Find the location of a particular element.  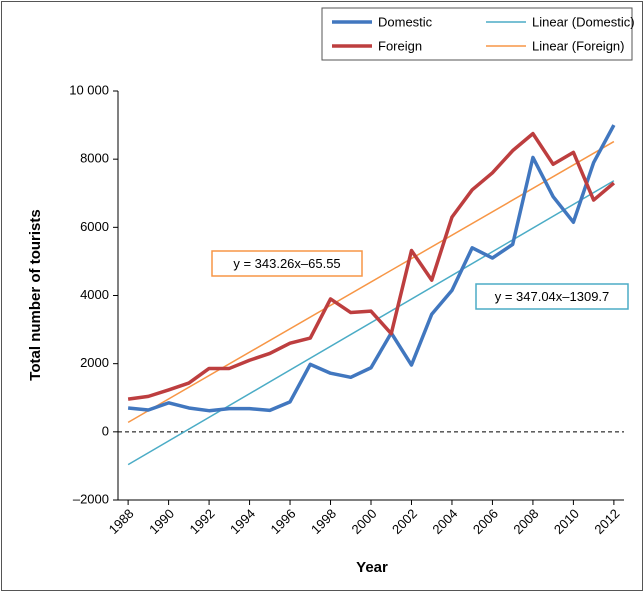

x-axis-title: Year is located at coordinates (372, 567).